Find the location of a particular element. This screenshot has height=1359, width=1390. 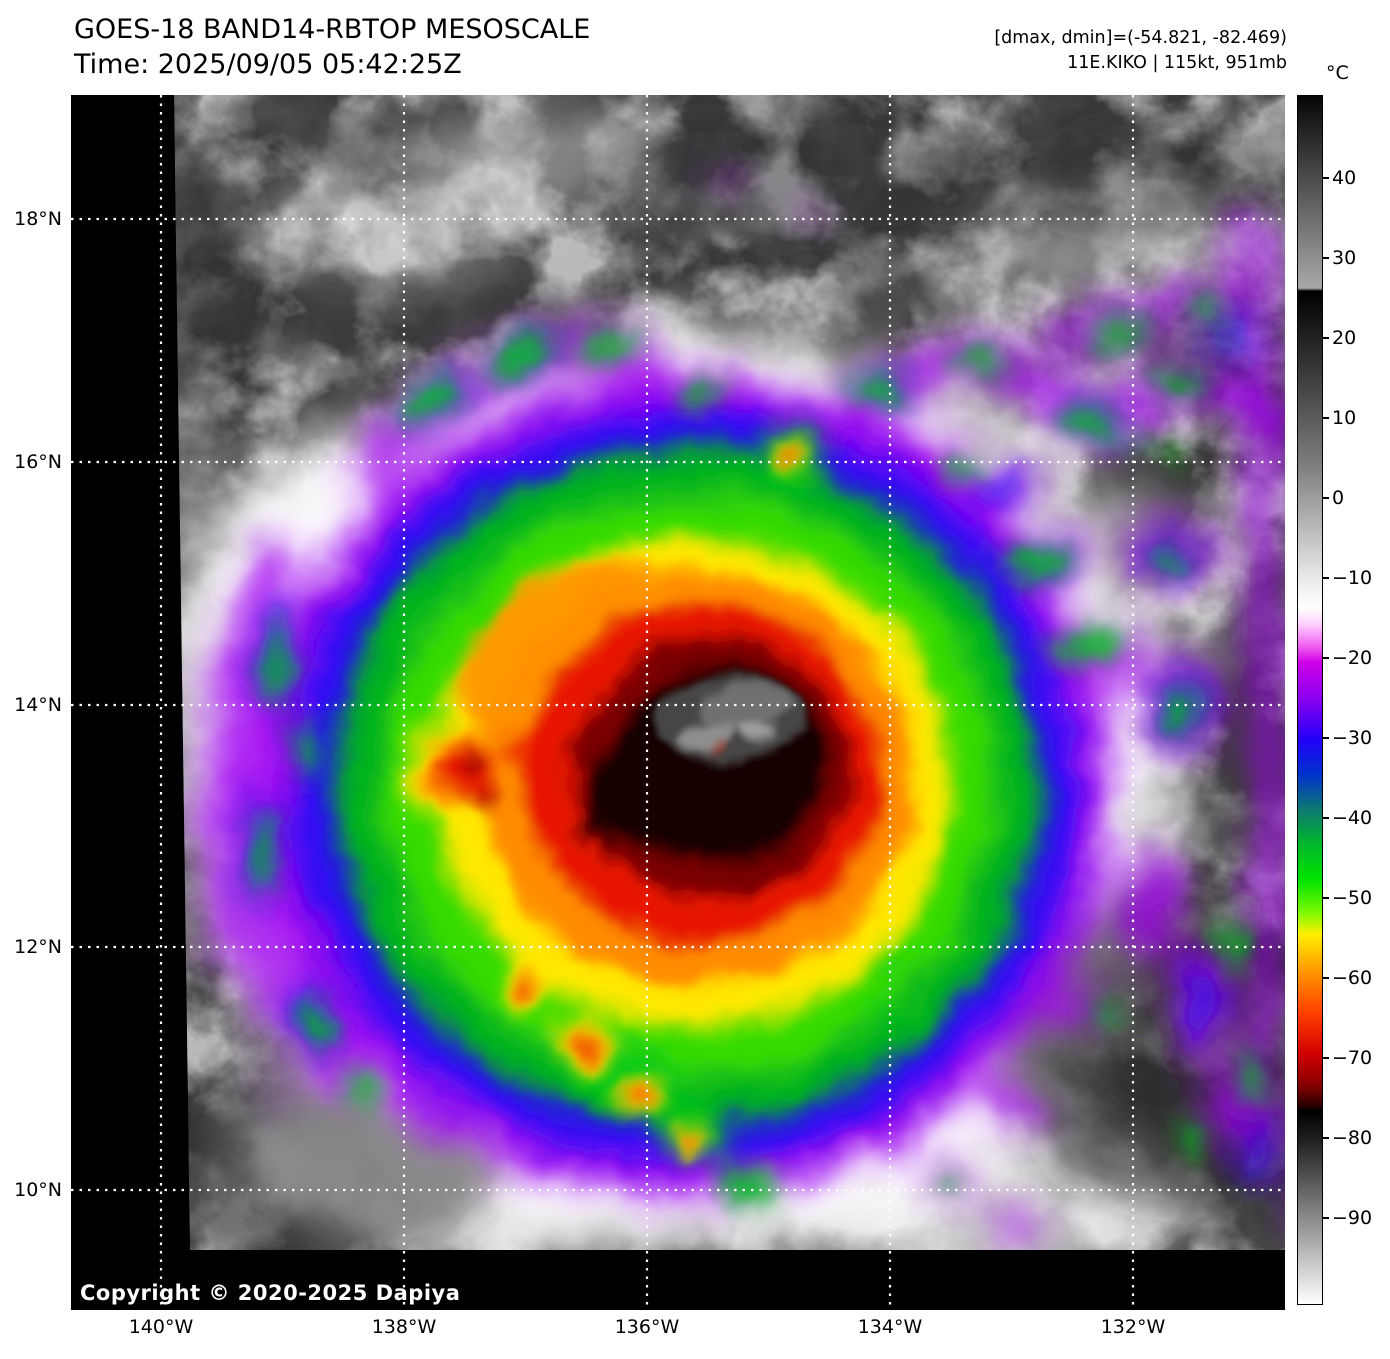

lon-label-138w: 138°W is located at coordinates (404, 1327).